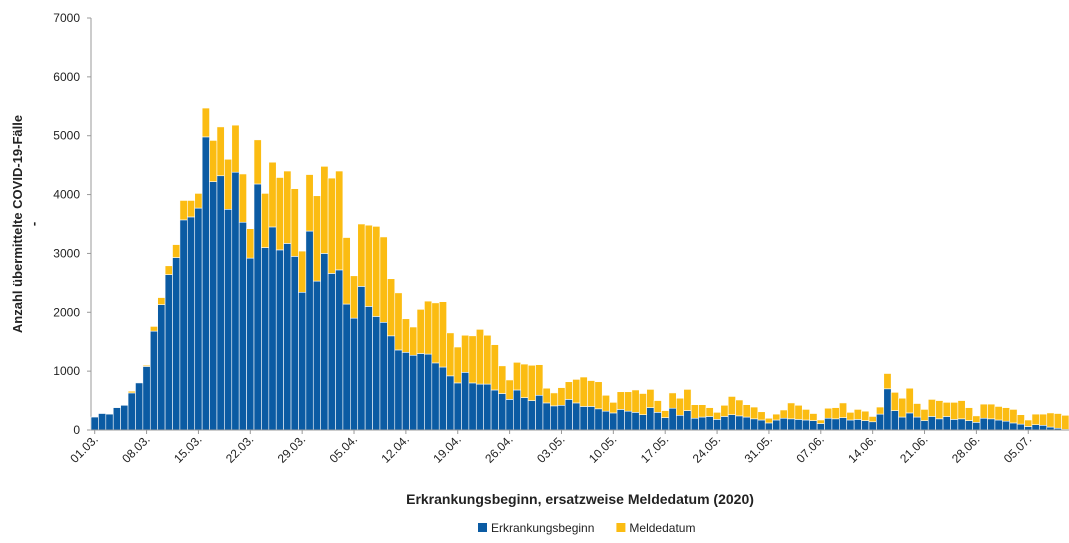  What do you see at coordinates (706, 448) in the screenshot?
I see `x-tick-label: 24.05.` at bounding box center [706, 448].